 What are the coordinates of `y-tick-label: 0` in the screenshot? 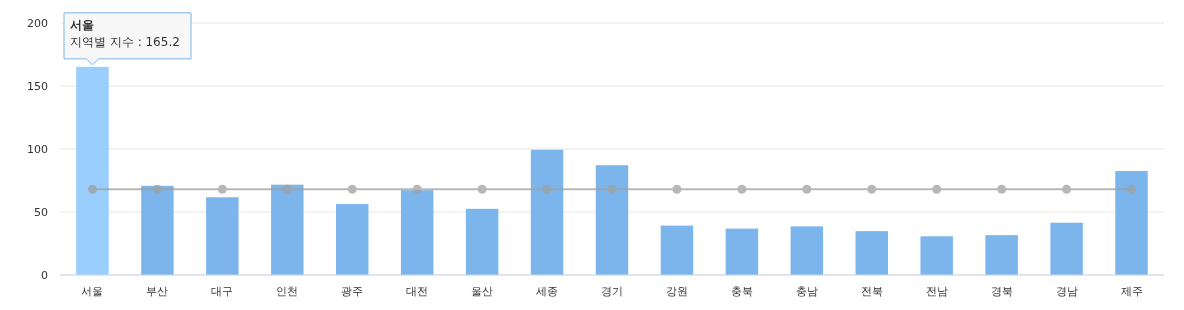 It's located at (44, 275).